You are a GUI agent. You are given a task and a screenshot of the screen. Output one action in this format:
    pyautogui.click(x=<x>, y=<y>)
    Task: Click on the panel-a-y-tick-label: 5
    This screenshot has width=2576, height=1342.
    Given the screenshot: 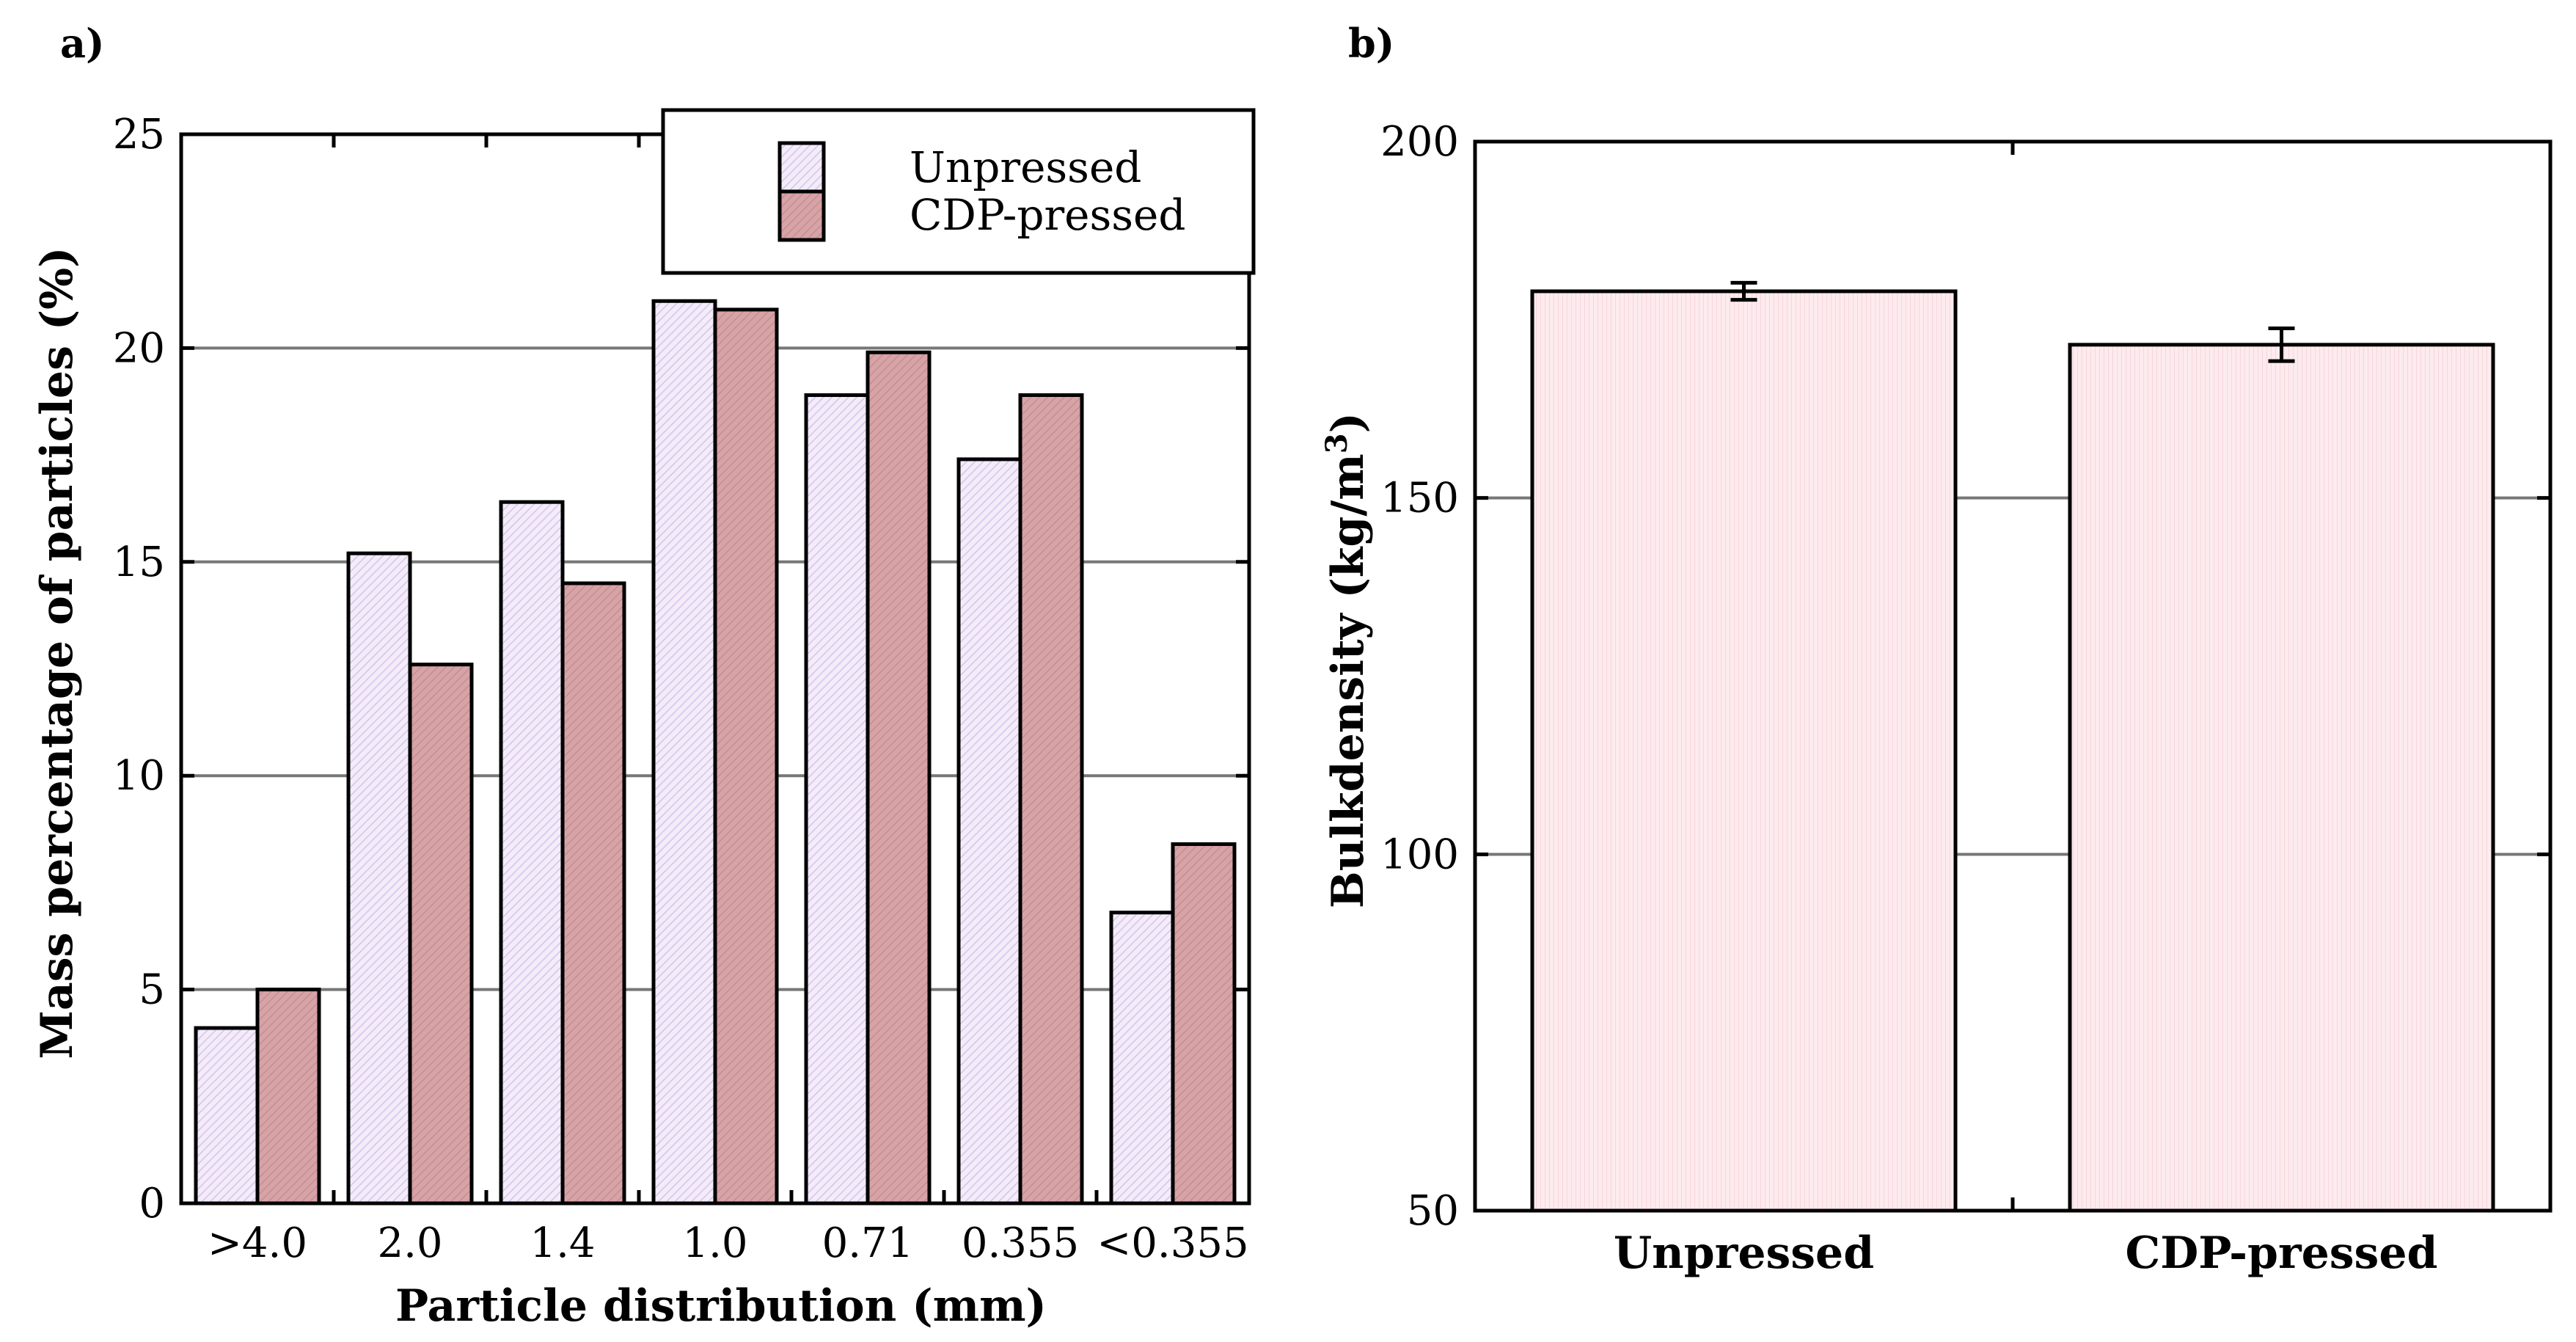 What is the action you would take?
    pyautogui.click(x=152, y=990)
    